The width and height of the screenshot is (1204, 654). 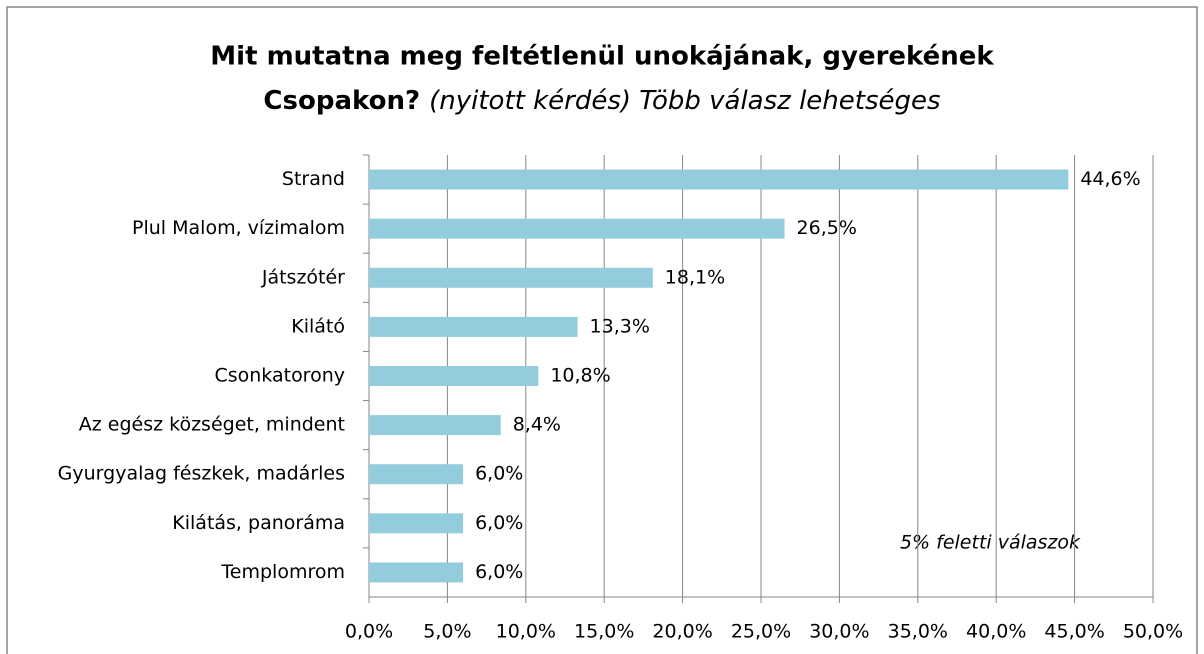 What do you see at coordinates (526, 632) in the screenshot?
I see `x-tick-label: 10,0%` at bounding box center [526, 632].